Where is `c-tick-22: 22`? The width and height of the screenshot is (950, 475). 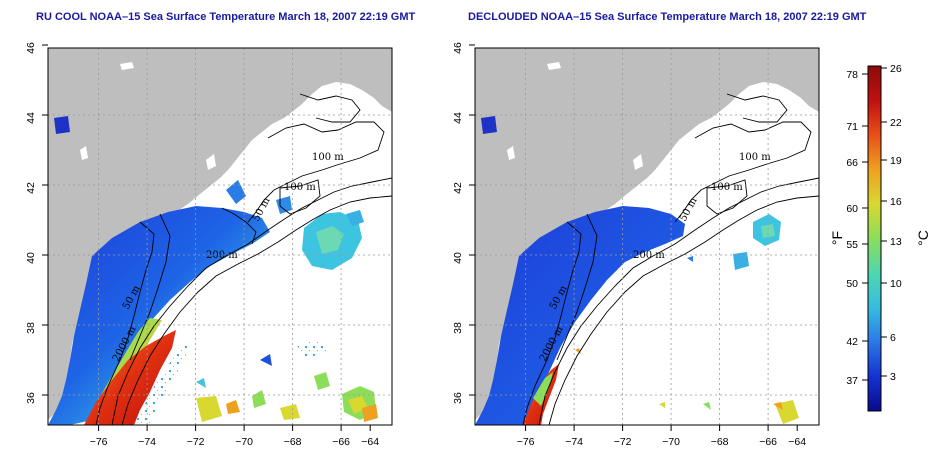 c-tick-22: 22 is located at coordinates (896, 123).